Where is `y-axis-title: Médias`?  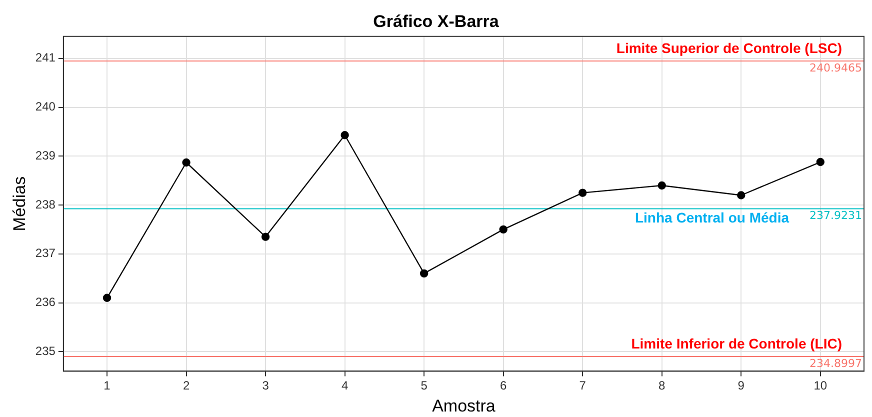
y-axis-title: Médias is located at coordinates (19, 204).